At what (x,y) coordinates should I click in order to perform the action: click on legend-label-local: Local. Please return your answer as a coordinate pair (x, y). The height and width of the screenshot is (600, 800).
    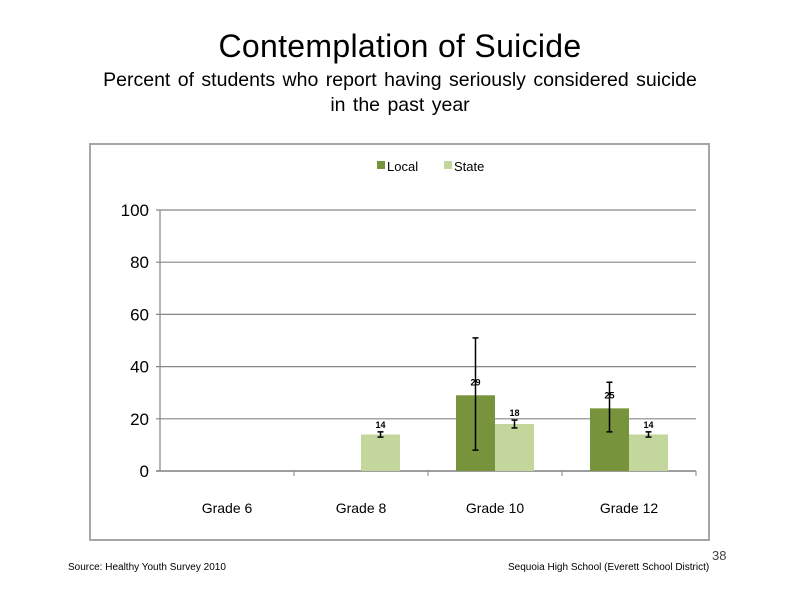
    Looking at the image, I should click on (402, 166).